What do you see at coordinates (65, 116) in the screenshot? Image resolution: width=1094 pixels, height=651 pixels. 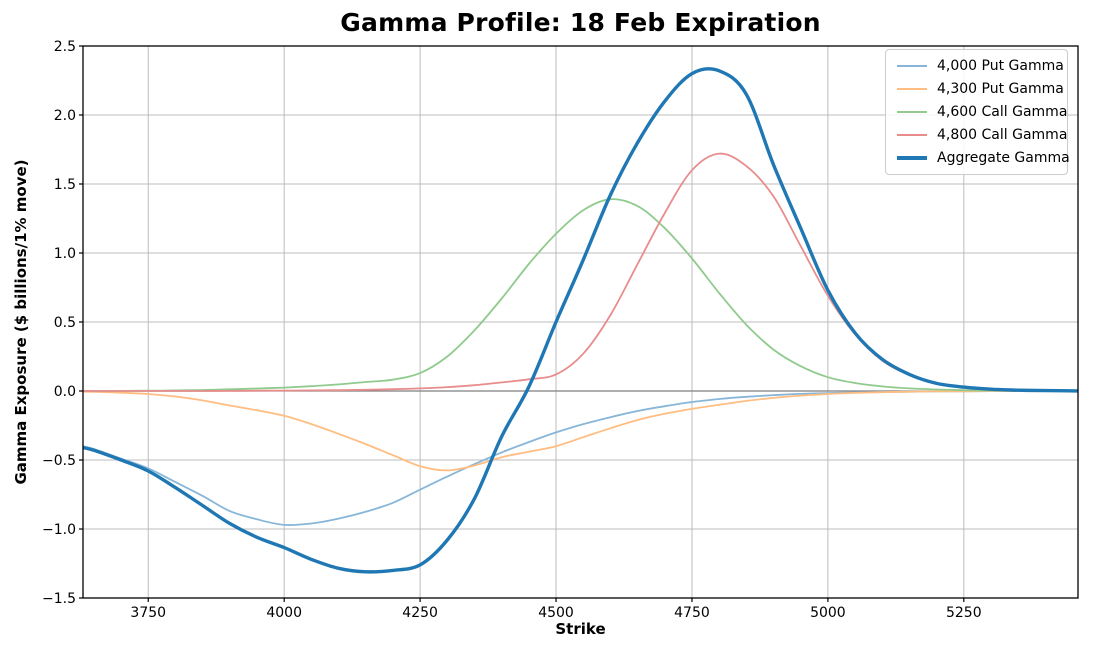 I see `y-tick-label-2.0: 2.0` at bounding box center [65, 116].